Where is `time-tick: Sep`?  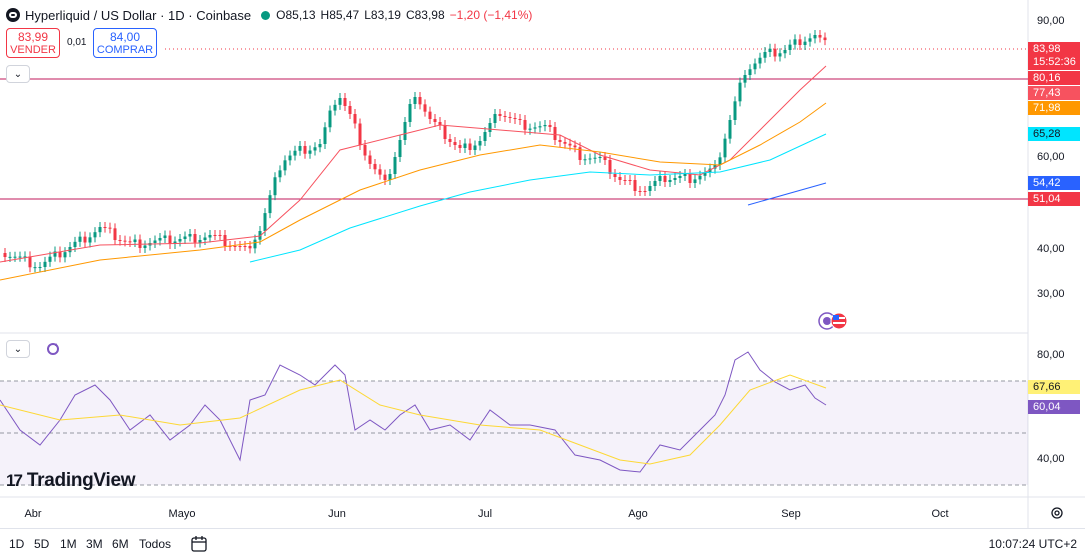
time-tick: Sep is located at coordinates (791, 514).